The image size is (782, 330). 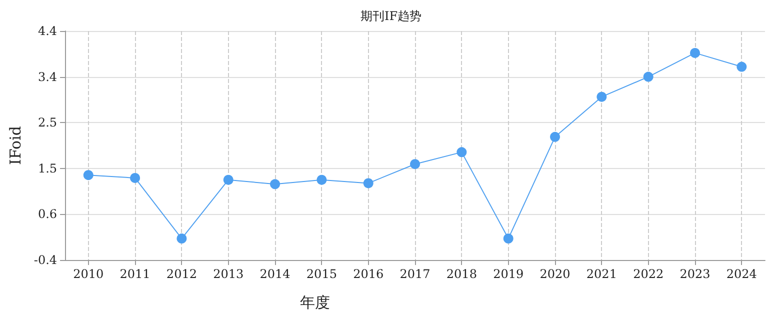 What do you see at coordinates (46, 260) in the screenshot?
I see `y-tick-label: -0.4` at bounding box center [46, 260].